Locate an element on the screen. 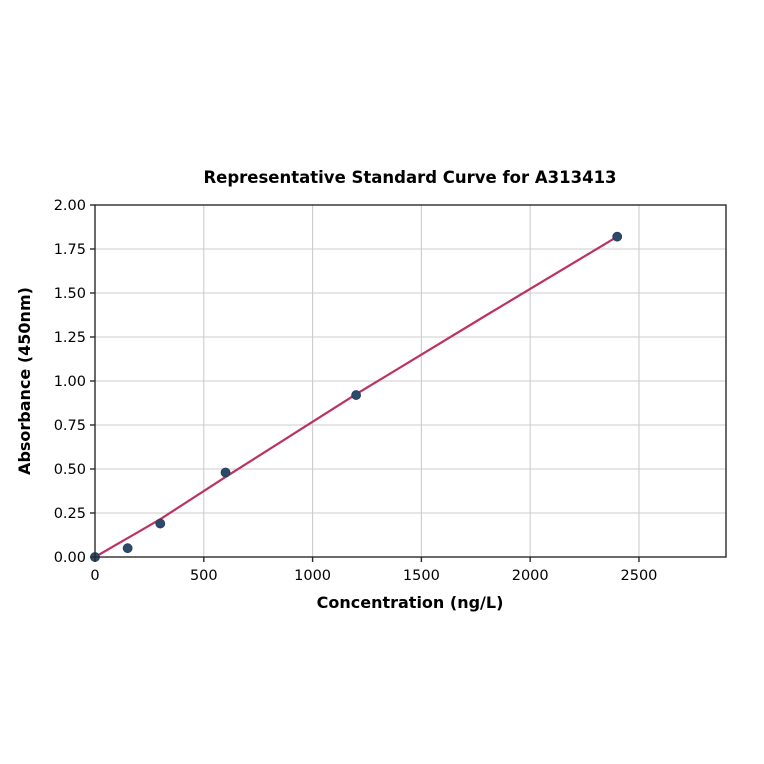 This screenshot has height=764, width=764. y-tick-label: 2.00 is located at coordinates (70, 206).